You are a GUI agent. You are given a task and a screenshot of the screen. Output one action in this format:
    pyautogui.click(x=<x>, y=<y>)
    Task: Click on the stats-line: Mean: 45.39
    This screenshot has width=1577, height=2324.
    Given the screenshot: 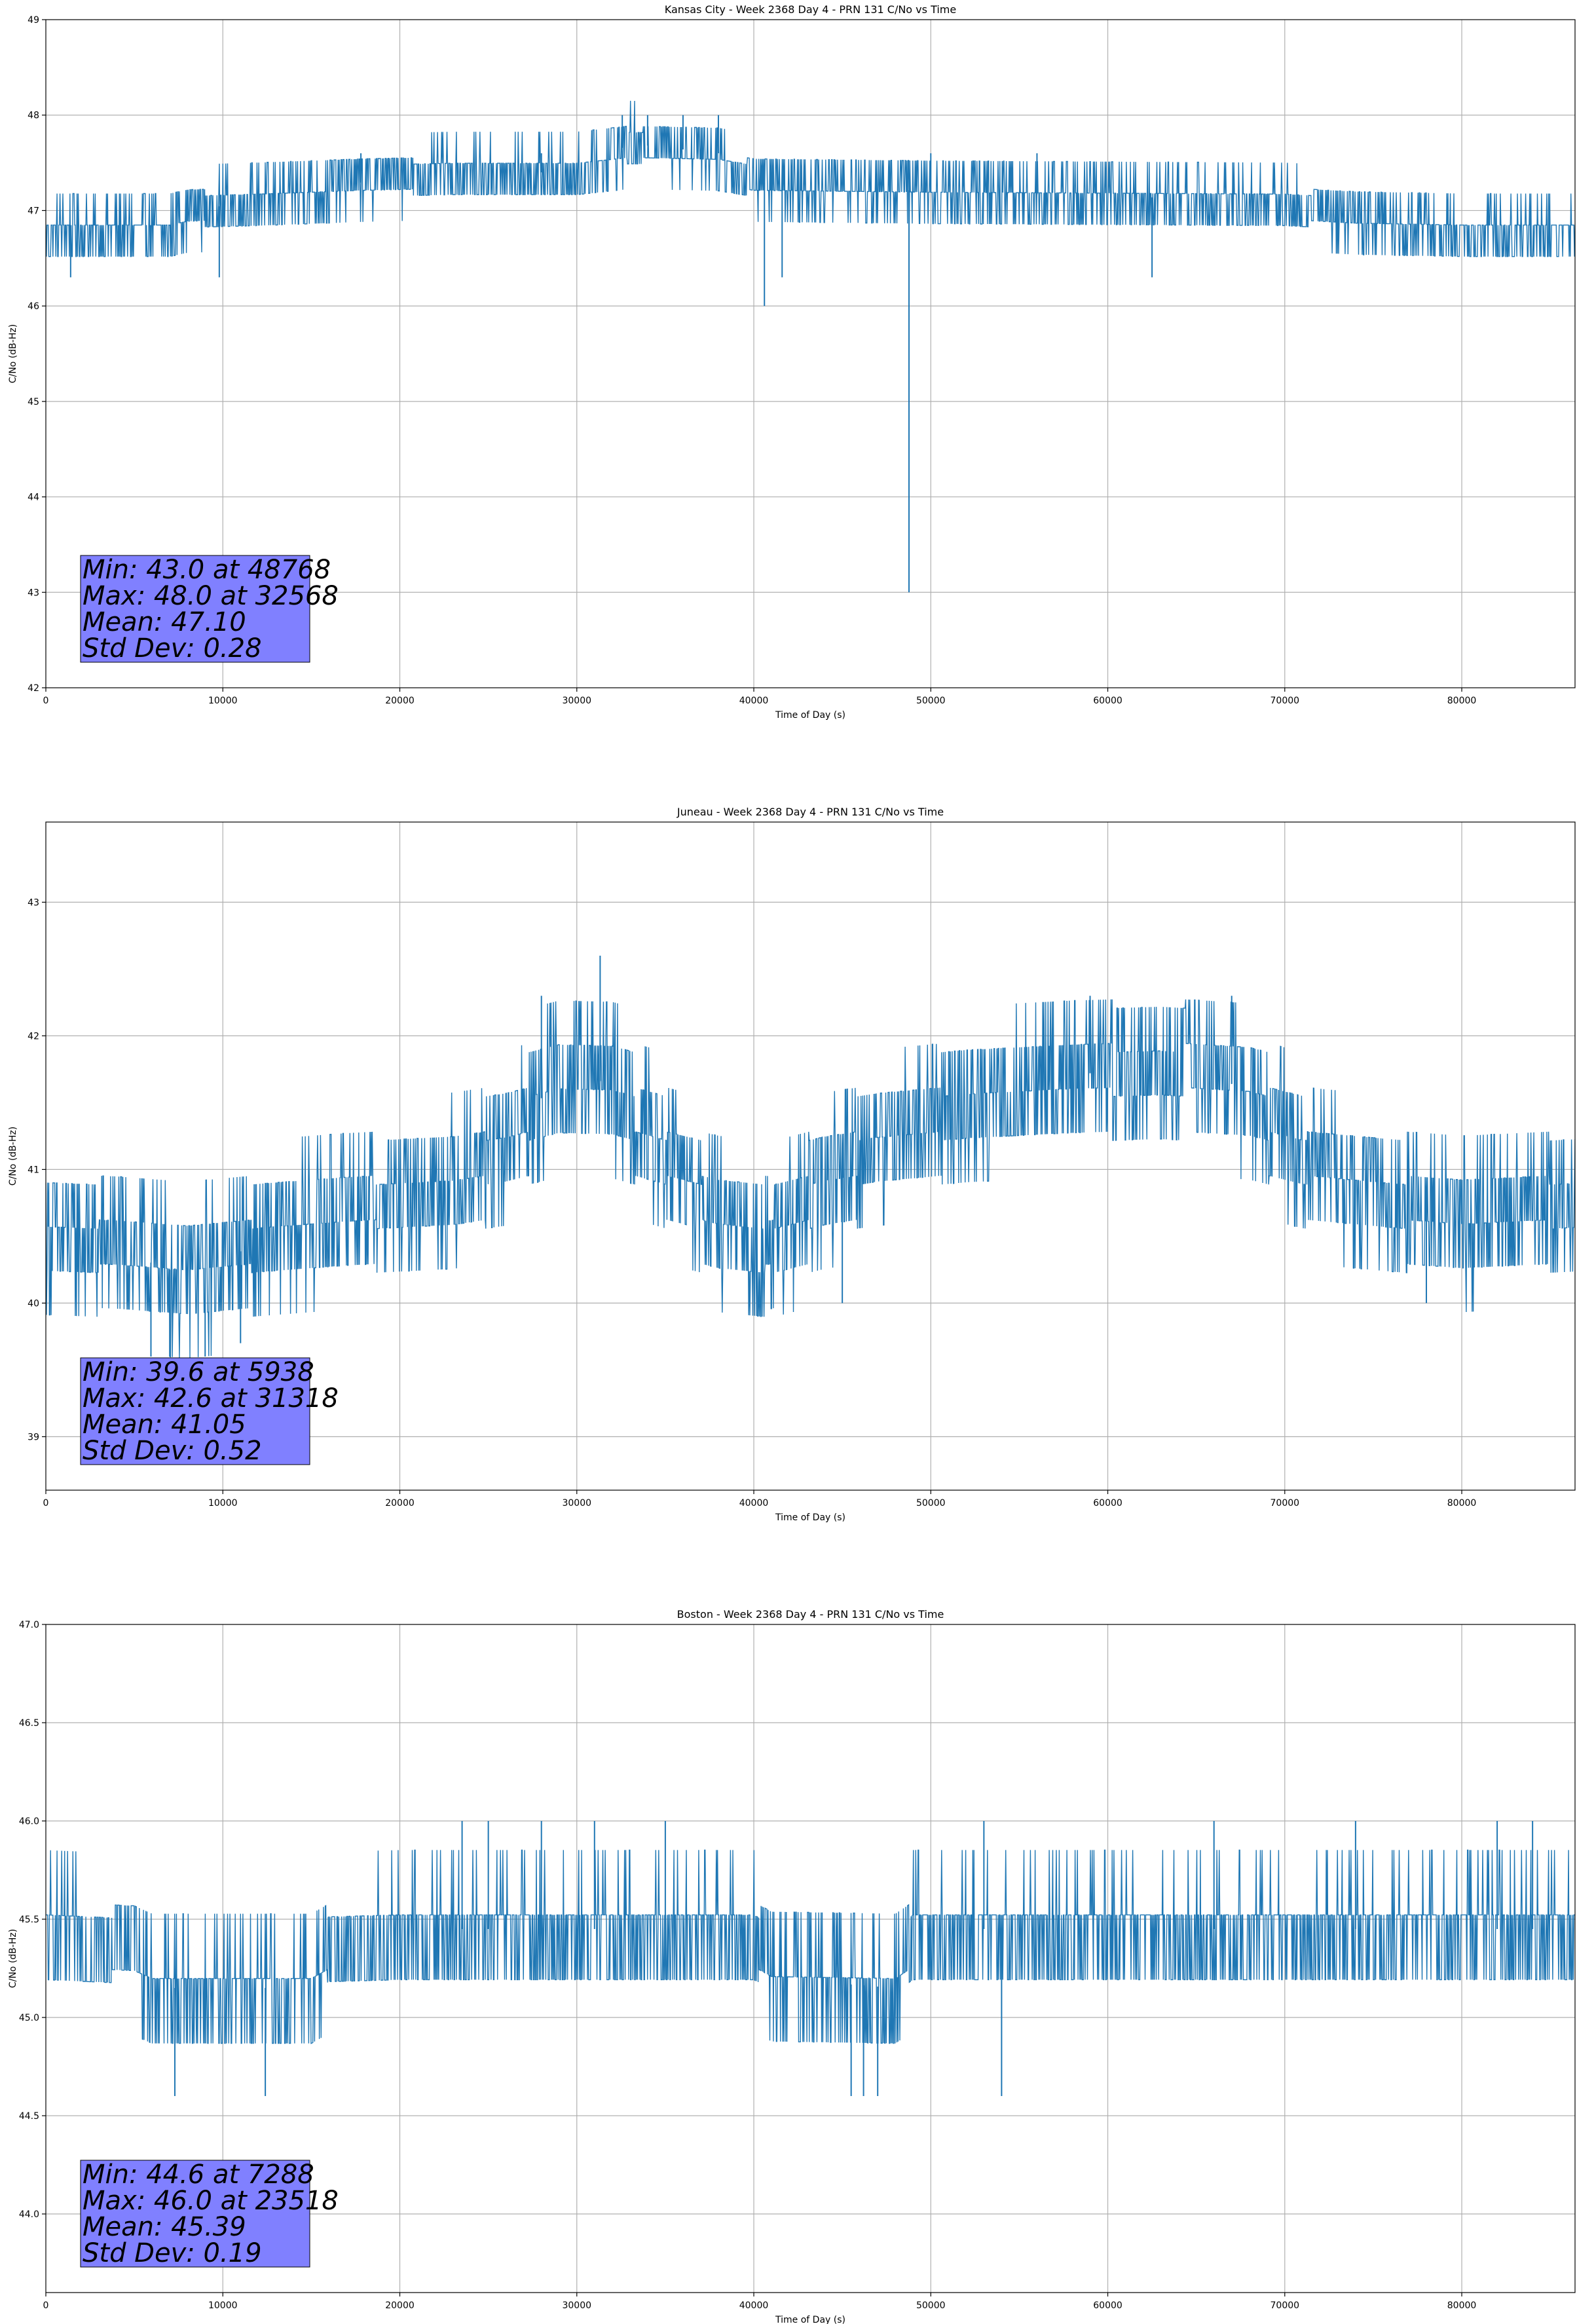 What is the action you would take?
    pyautogui.click(x=164, y=2227)
    